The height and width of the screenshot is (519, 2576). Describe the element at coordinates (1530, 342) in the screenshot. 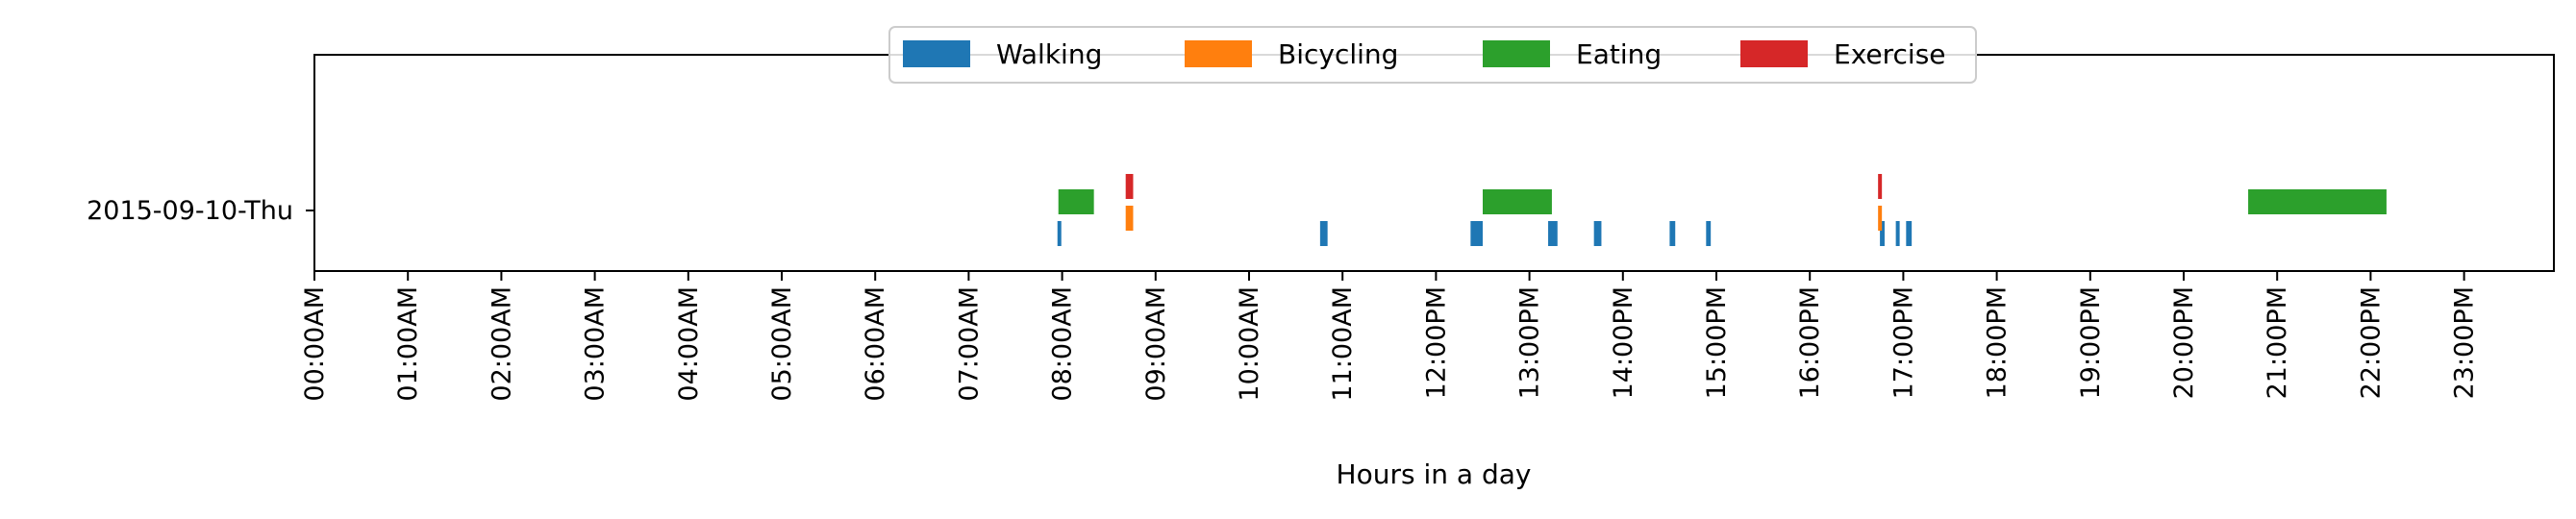

I see `x-tick-label: 13:00PM` at that location.